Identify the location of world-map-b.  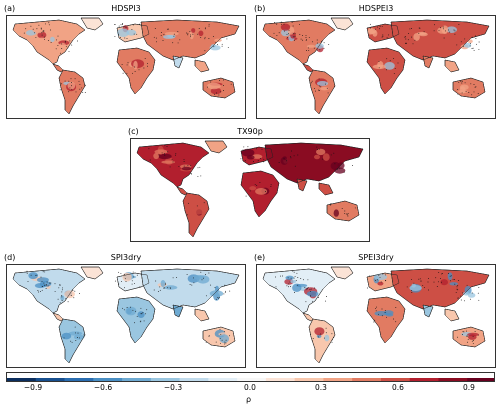
(376, 66).